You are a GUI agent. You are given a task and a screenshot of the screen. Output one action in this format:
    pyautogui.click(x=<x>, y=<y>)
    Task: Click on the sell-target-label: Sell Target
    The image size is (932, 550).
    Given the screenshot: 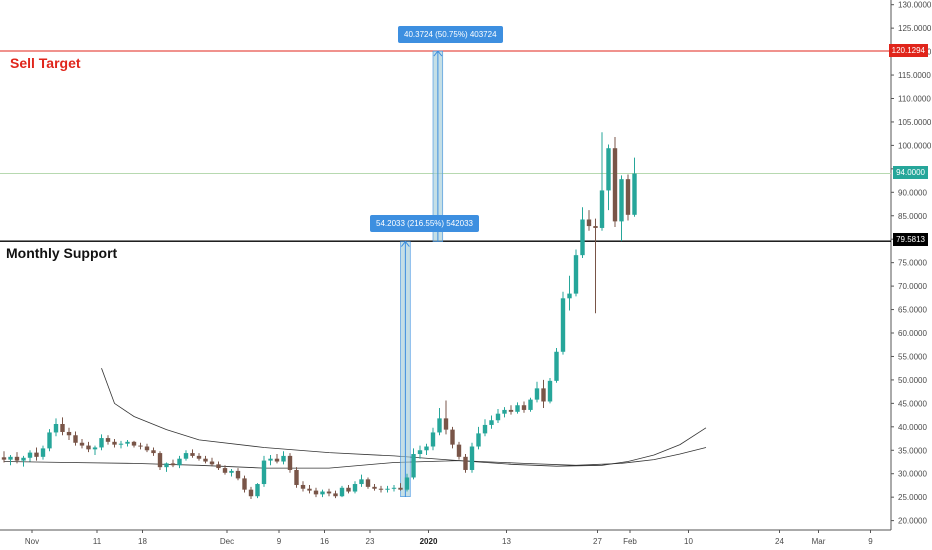 What is the action you would take?
    pyautogui.click(x=45, y=63)
    